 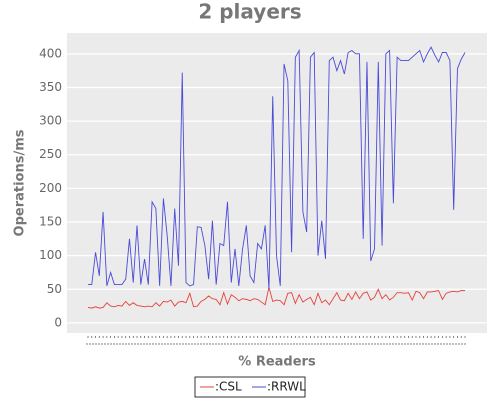 What do you see at coordinates (277, 362) in the screenshot?
I see `x-axis-title: % Readers` at bounding box center [277, 362].